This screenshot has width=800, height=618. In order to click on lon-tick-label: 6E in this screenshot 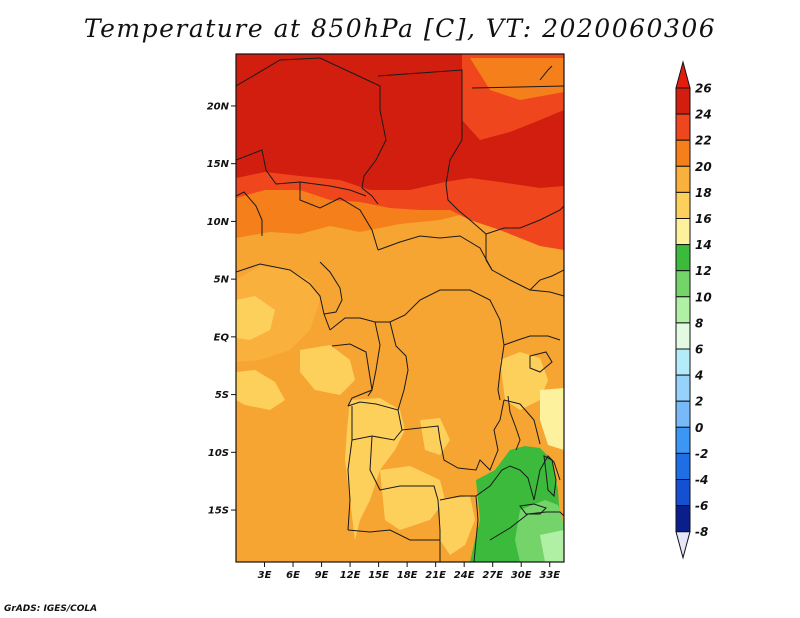, I will do `click(293, 575)`.